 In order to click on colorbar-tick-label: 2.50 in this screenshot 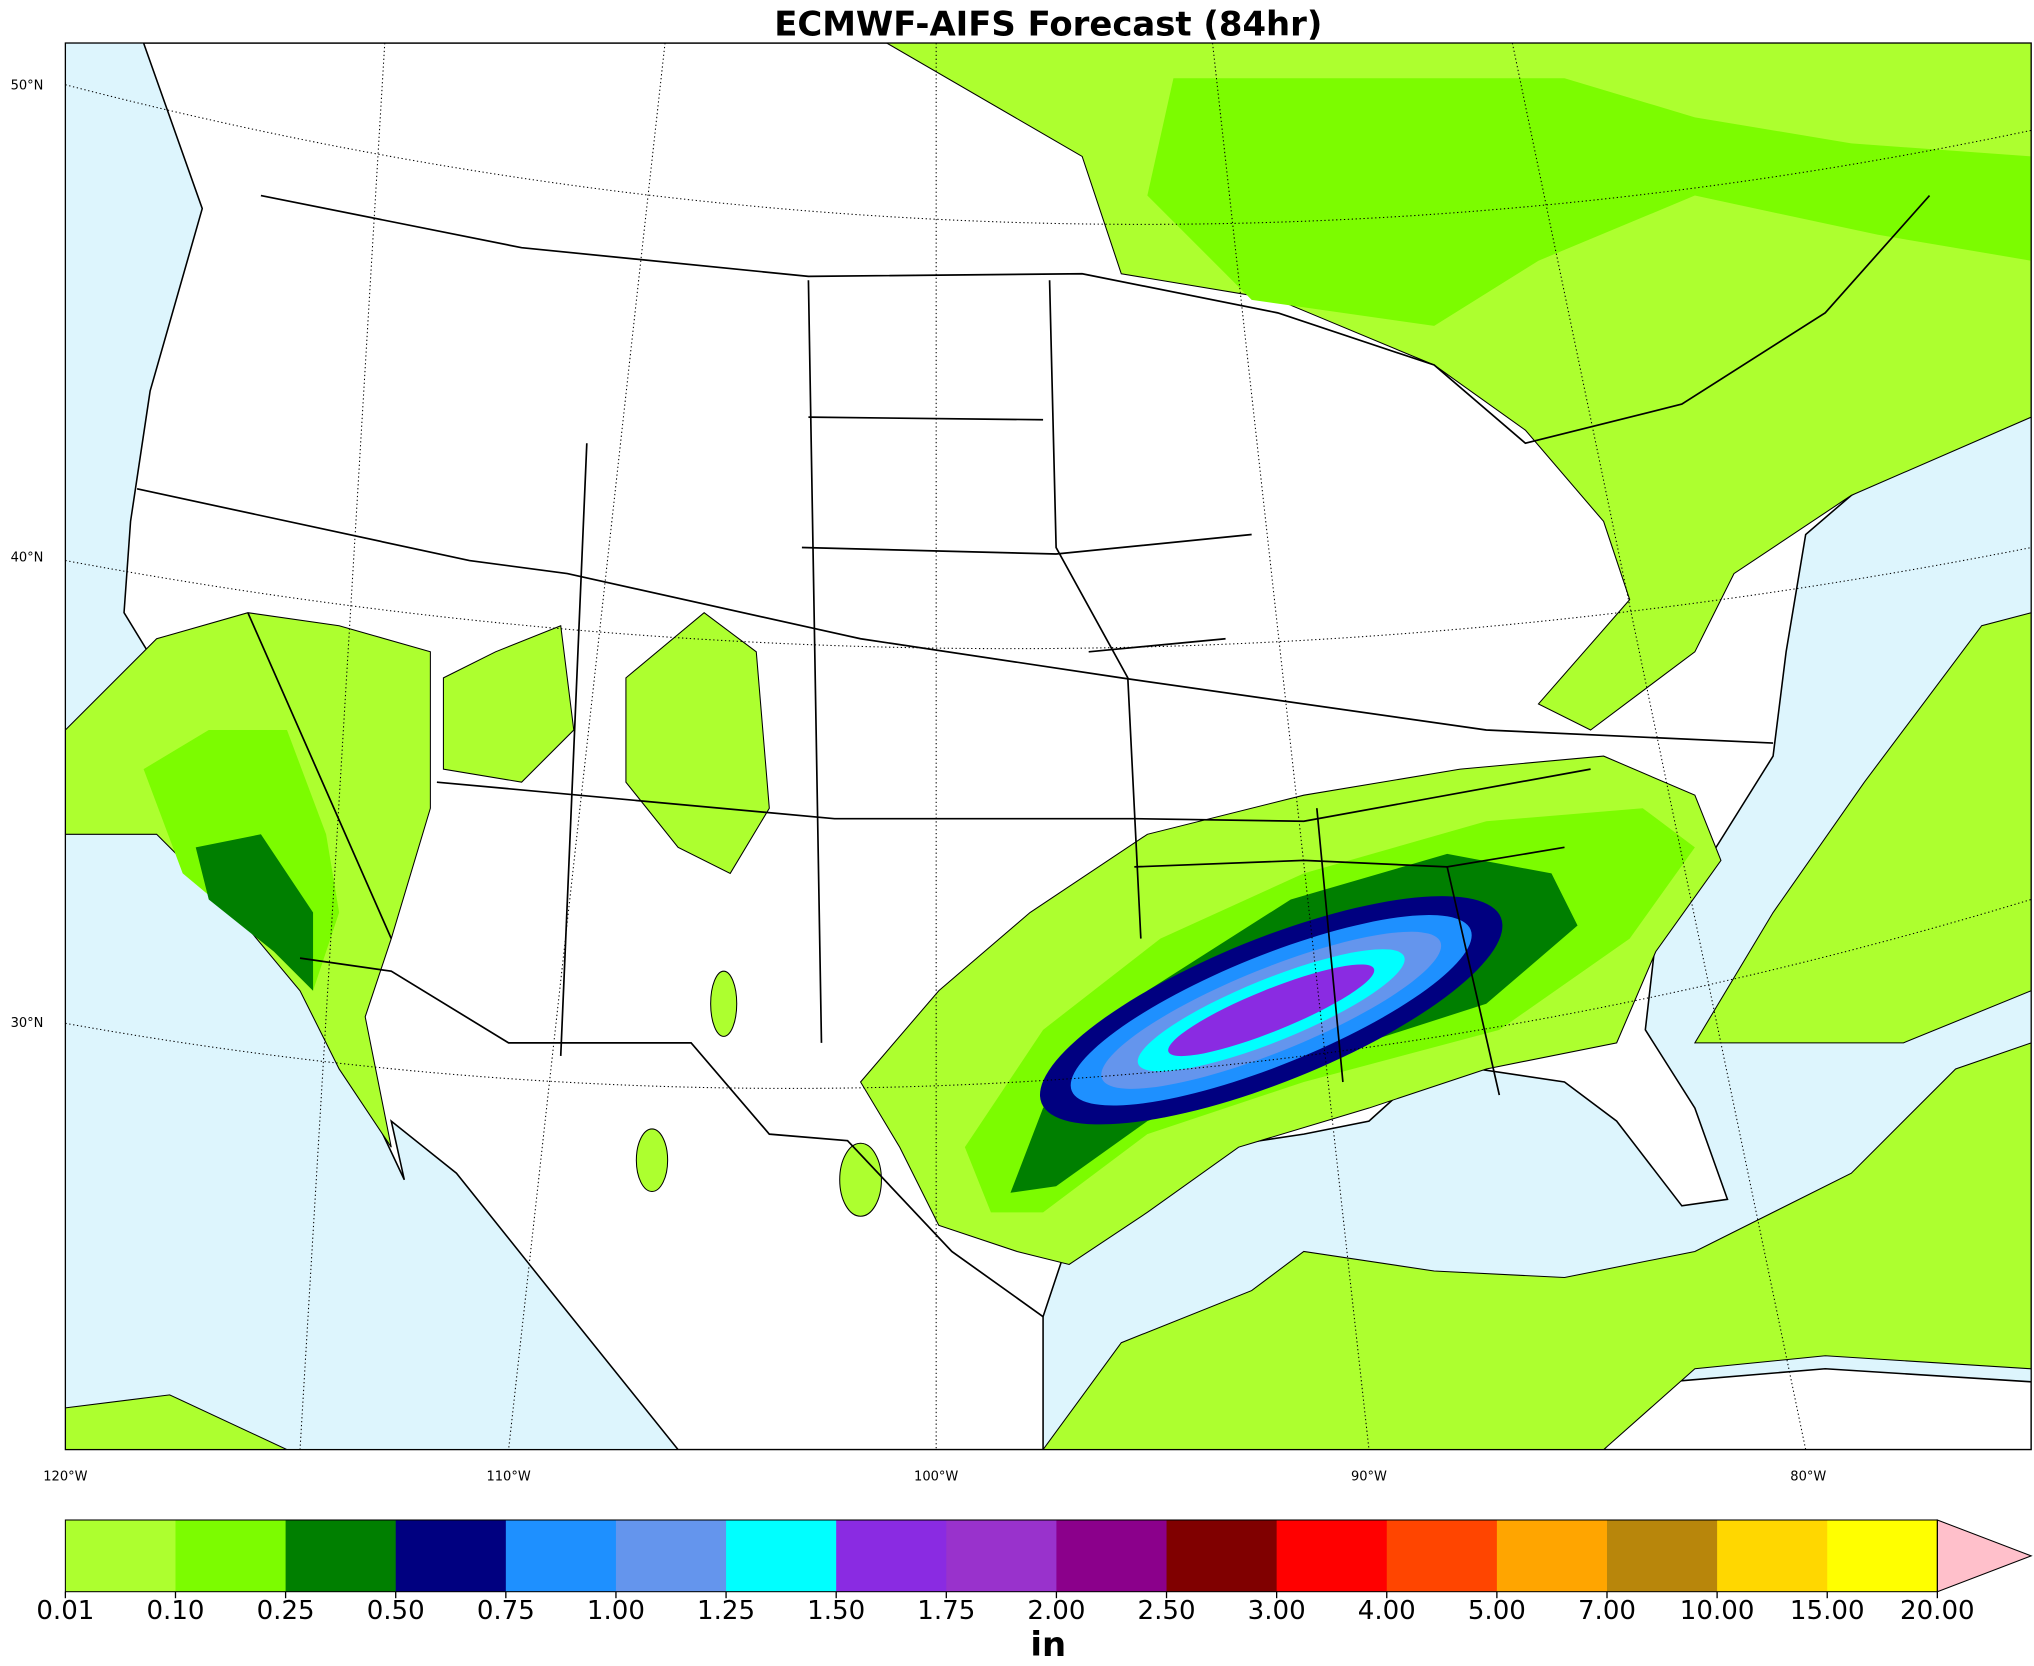, I will do `click(1167, 1611)`.